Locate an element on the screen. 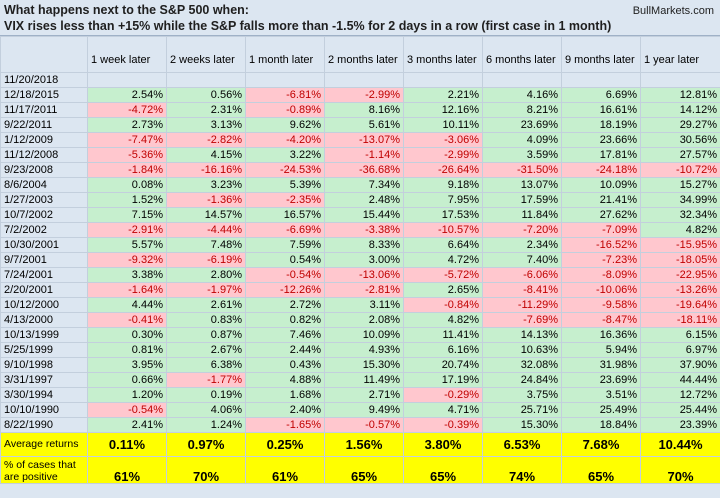 This screenshot has width=720, height=498. summary-value: 10.44% is located at coordinates (680, 444).